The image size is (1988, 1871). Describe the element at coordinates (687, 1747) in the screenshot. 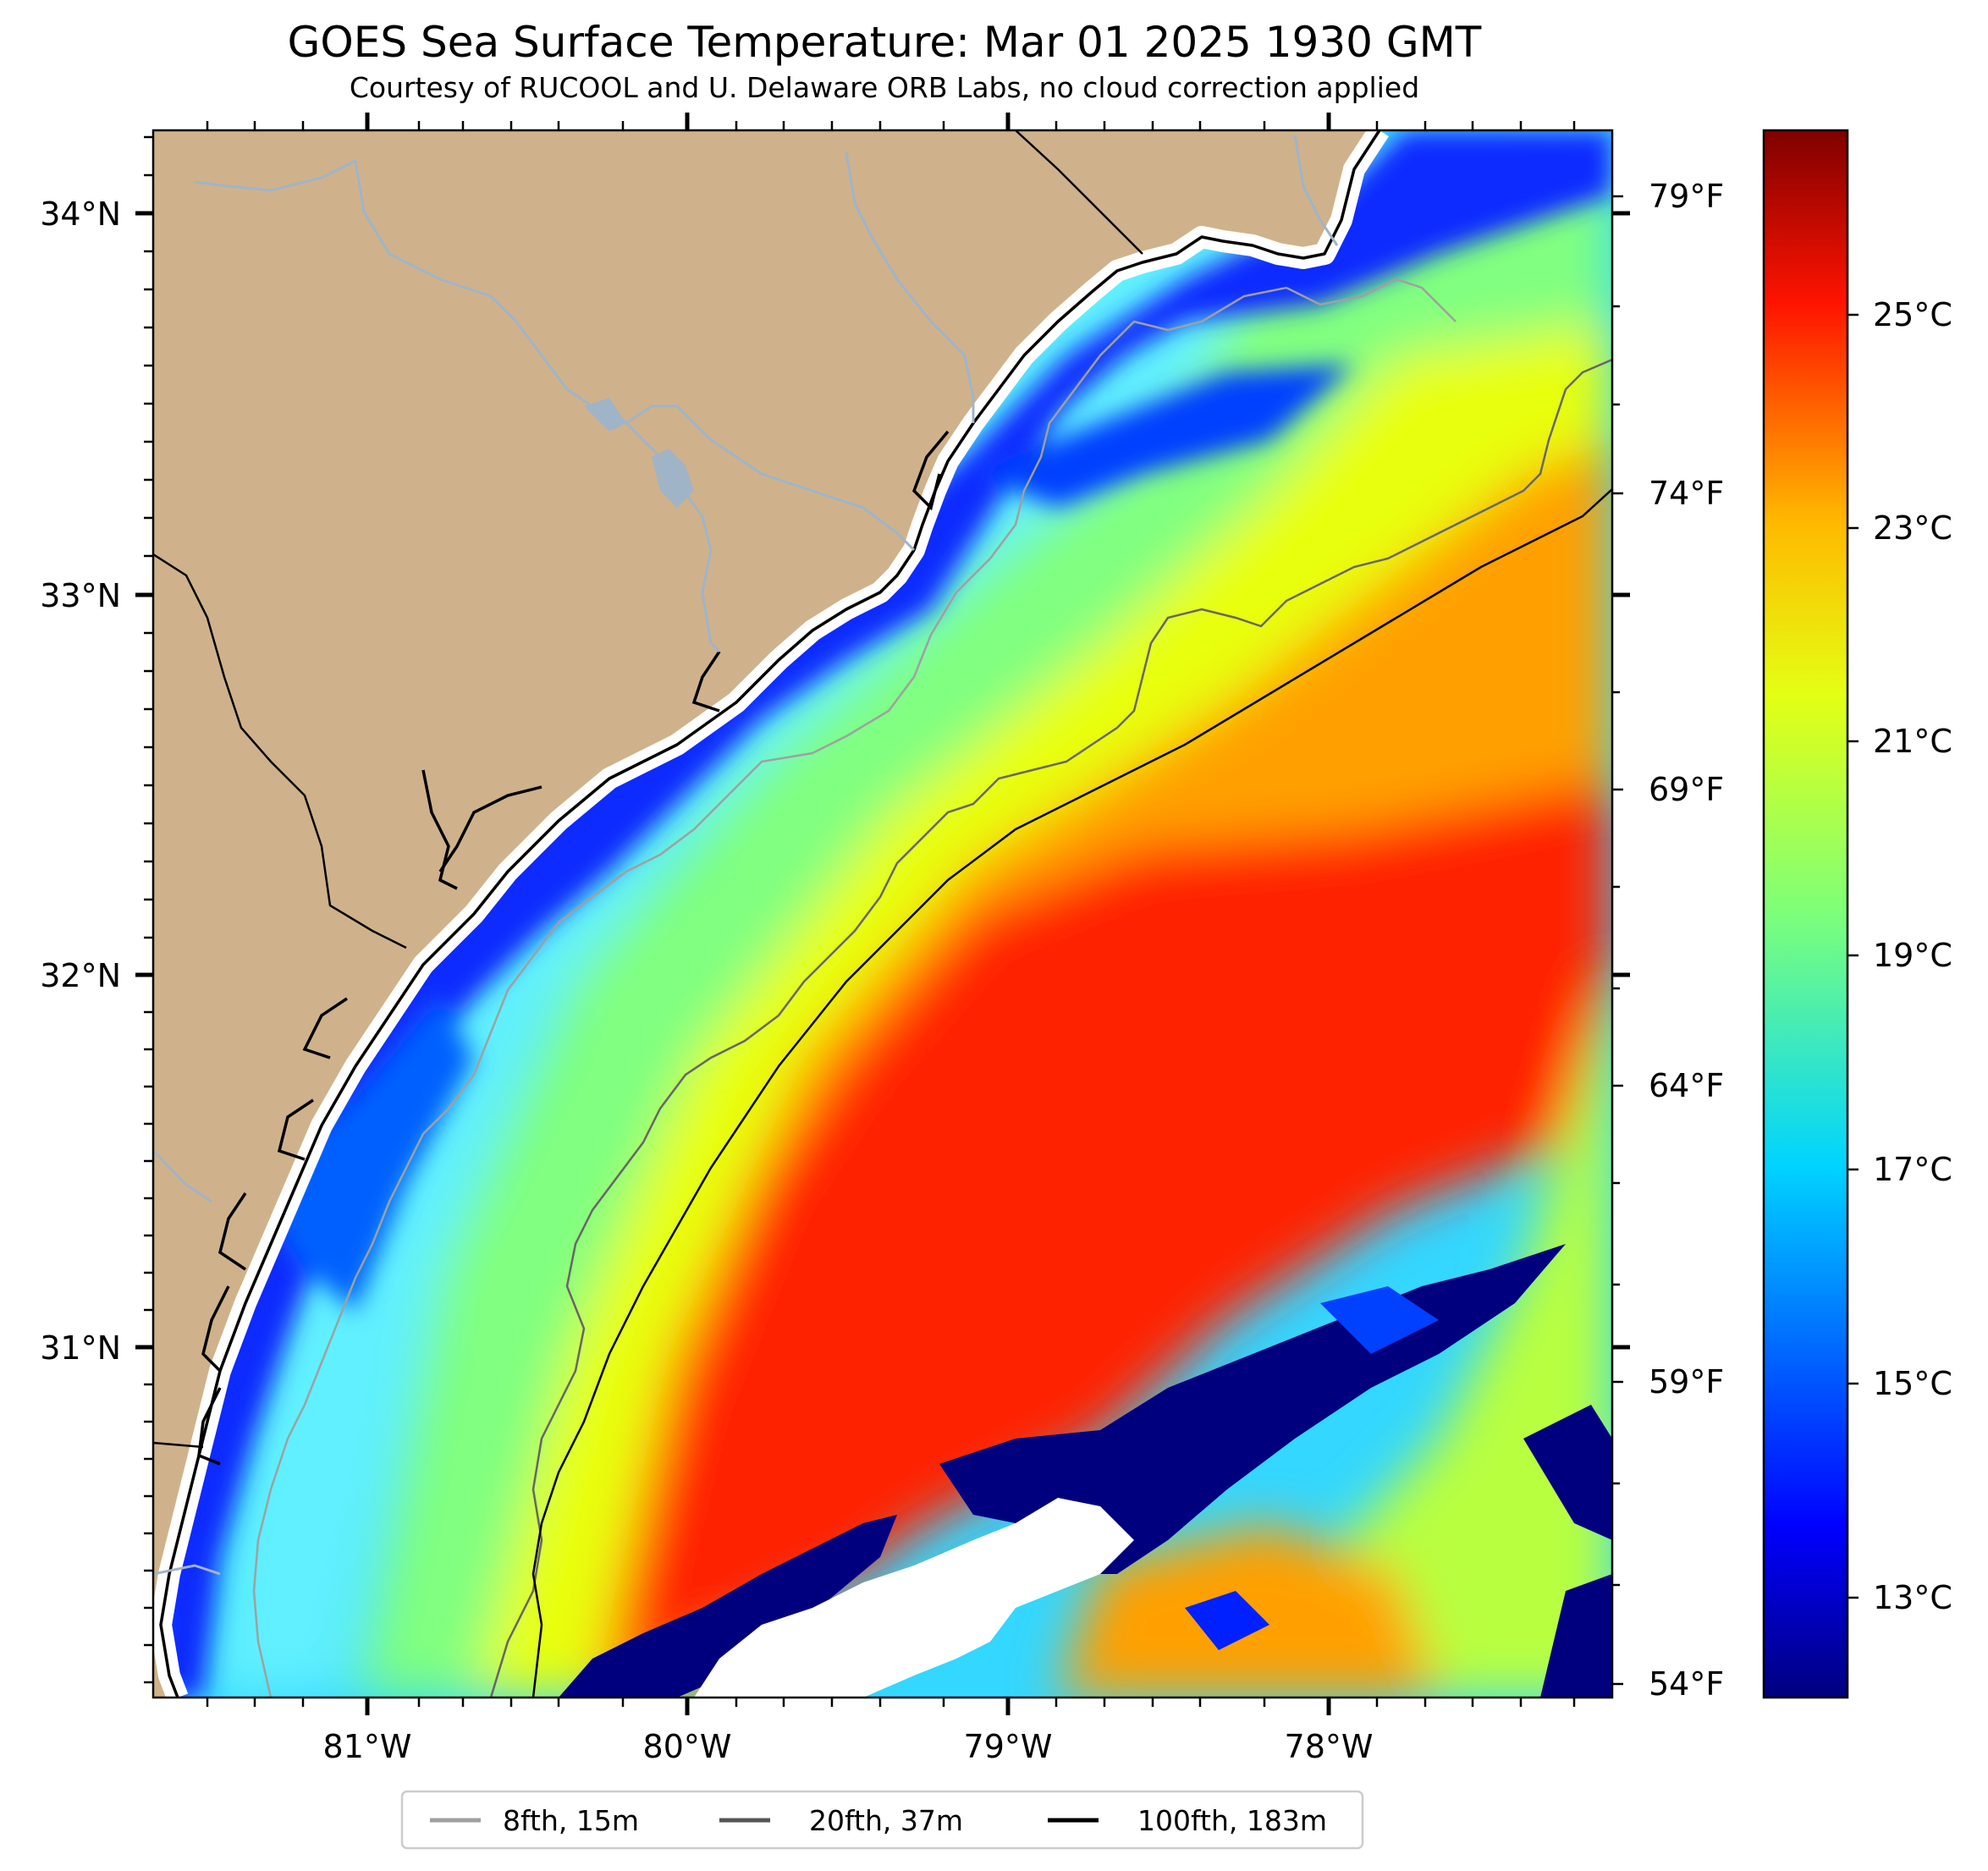

I see `lon-label-80w: 80°W` at that location.